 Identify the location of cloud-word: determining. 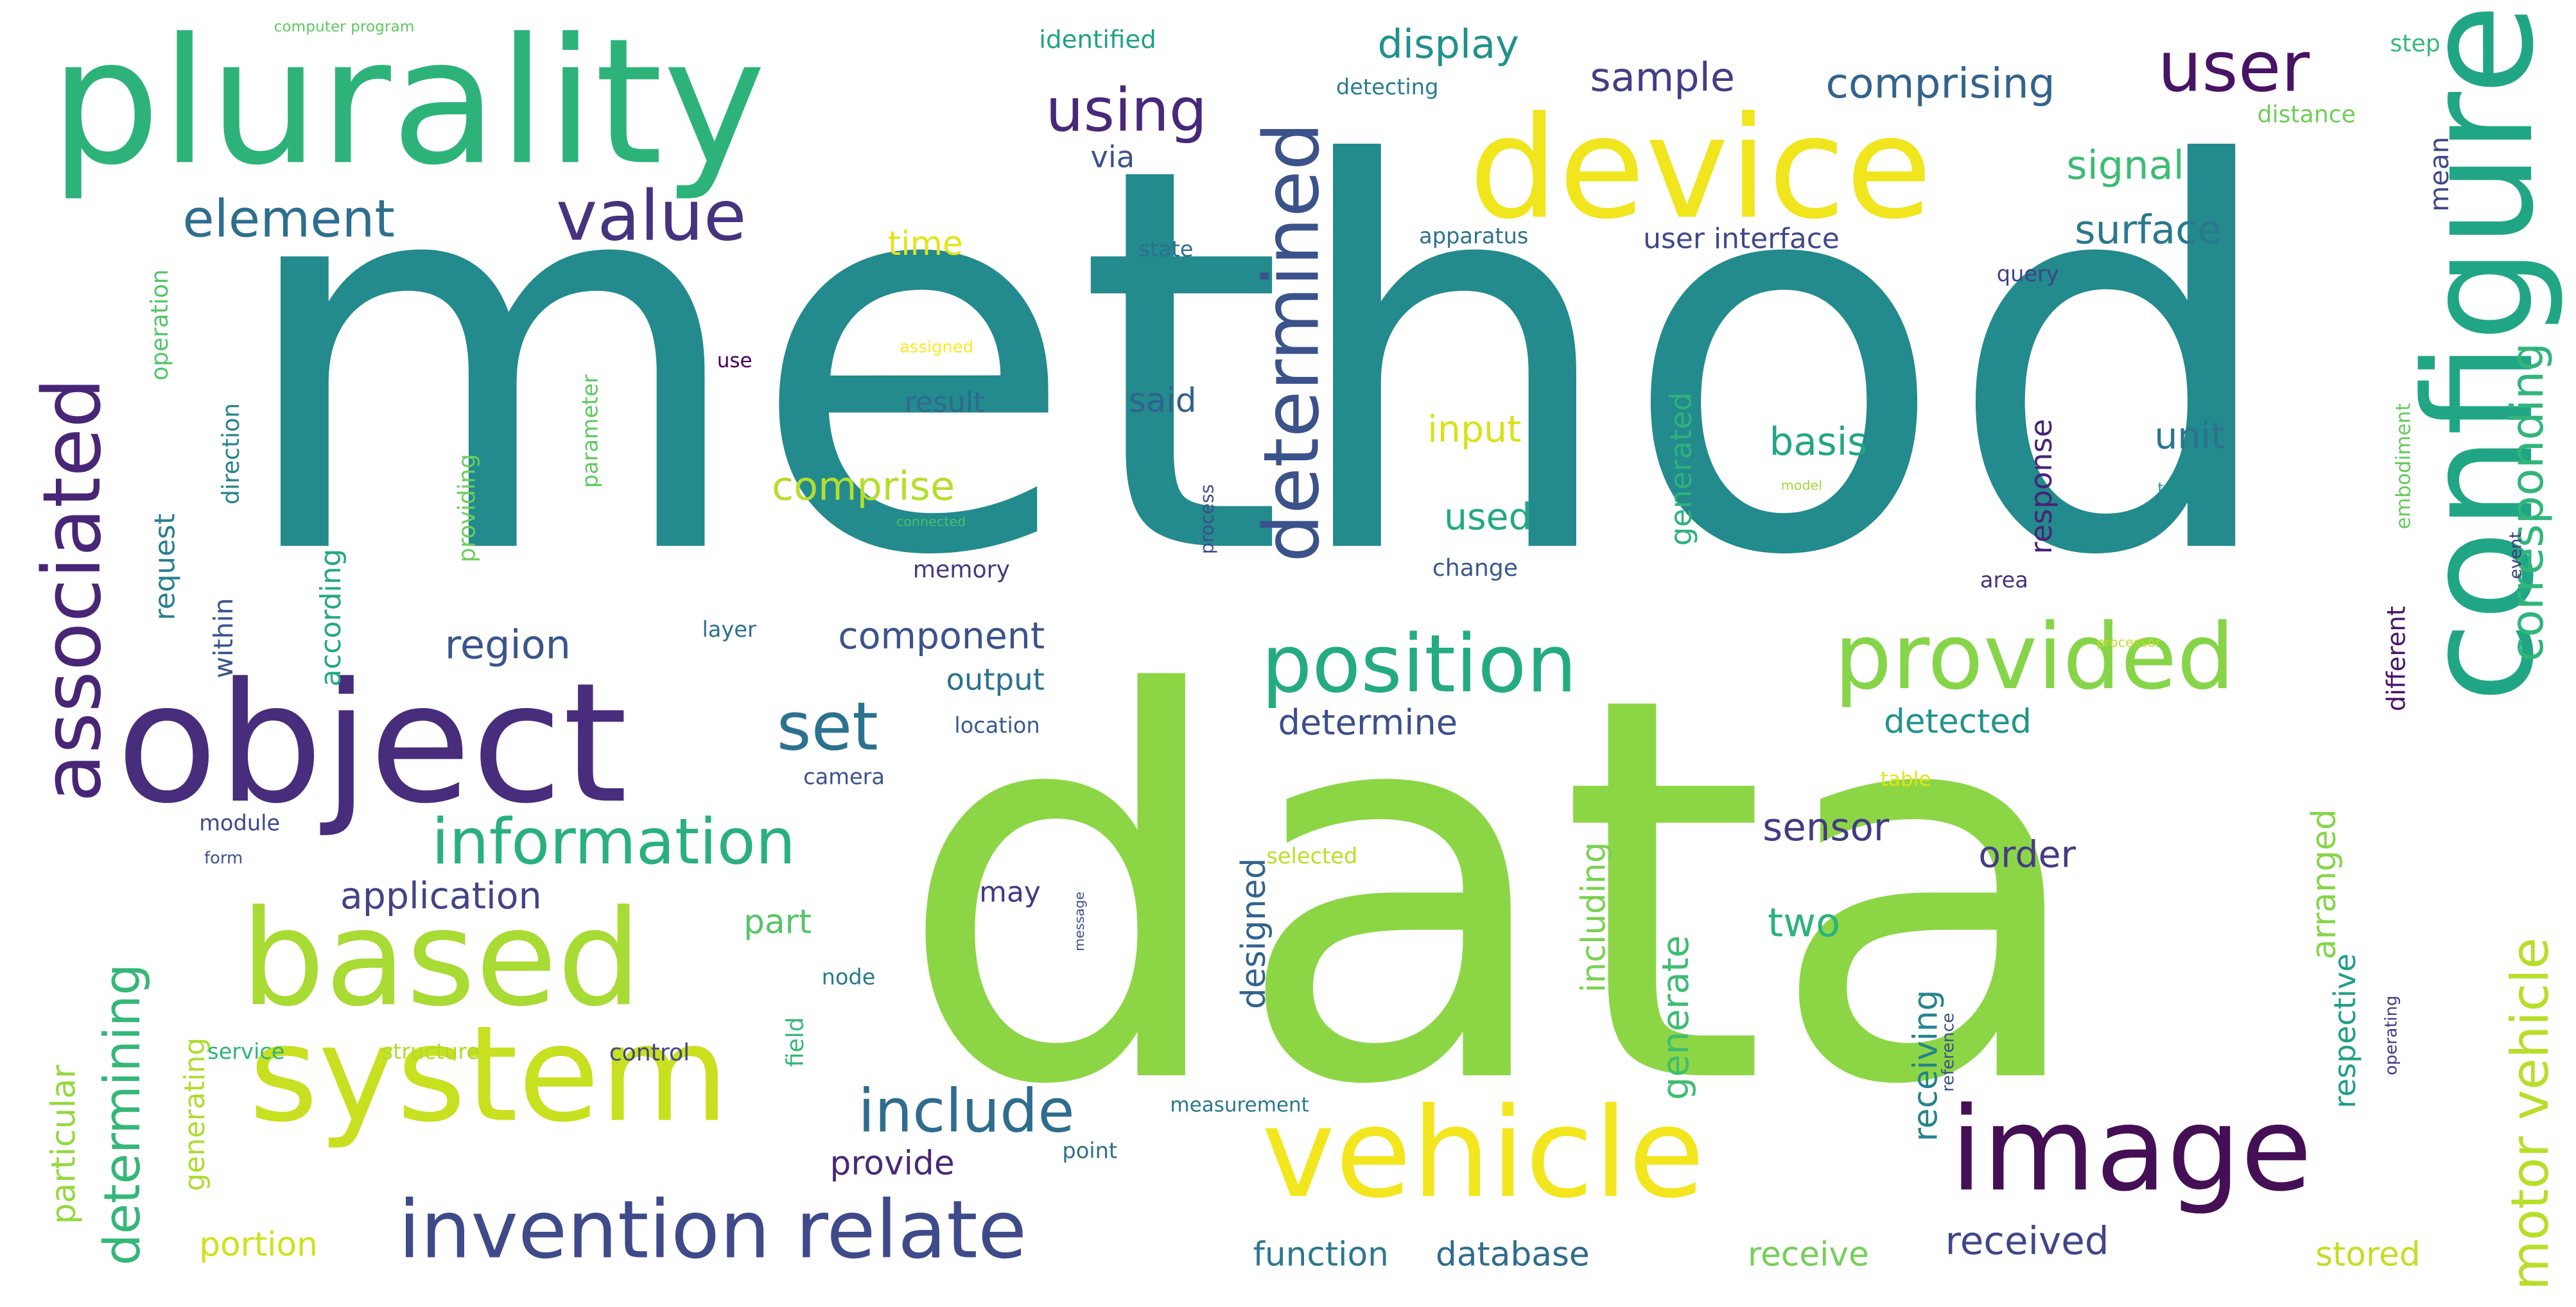
(125, 1115).